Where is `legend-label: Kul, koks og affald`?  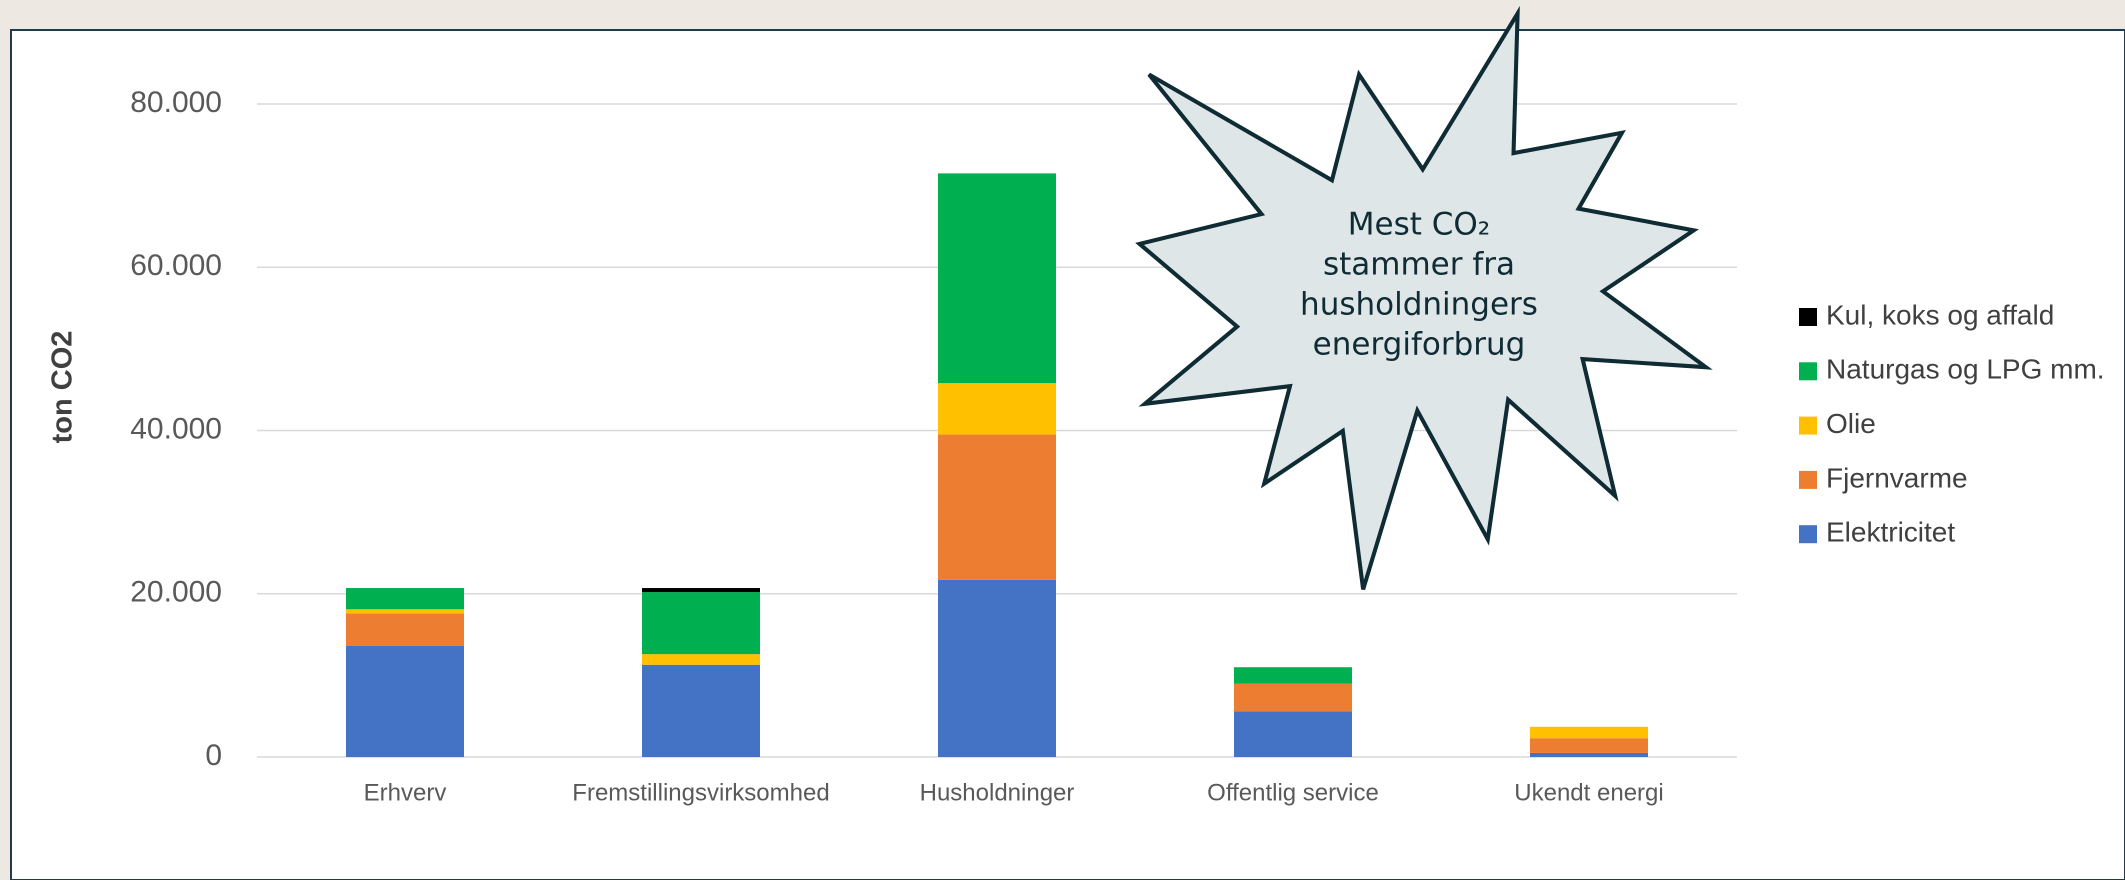 legend-label: Kul, koks og affald is located at coordinates (1940, 314).